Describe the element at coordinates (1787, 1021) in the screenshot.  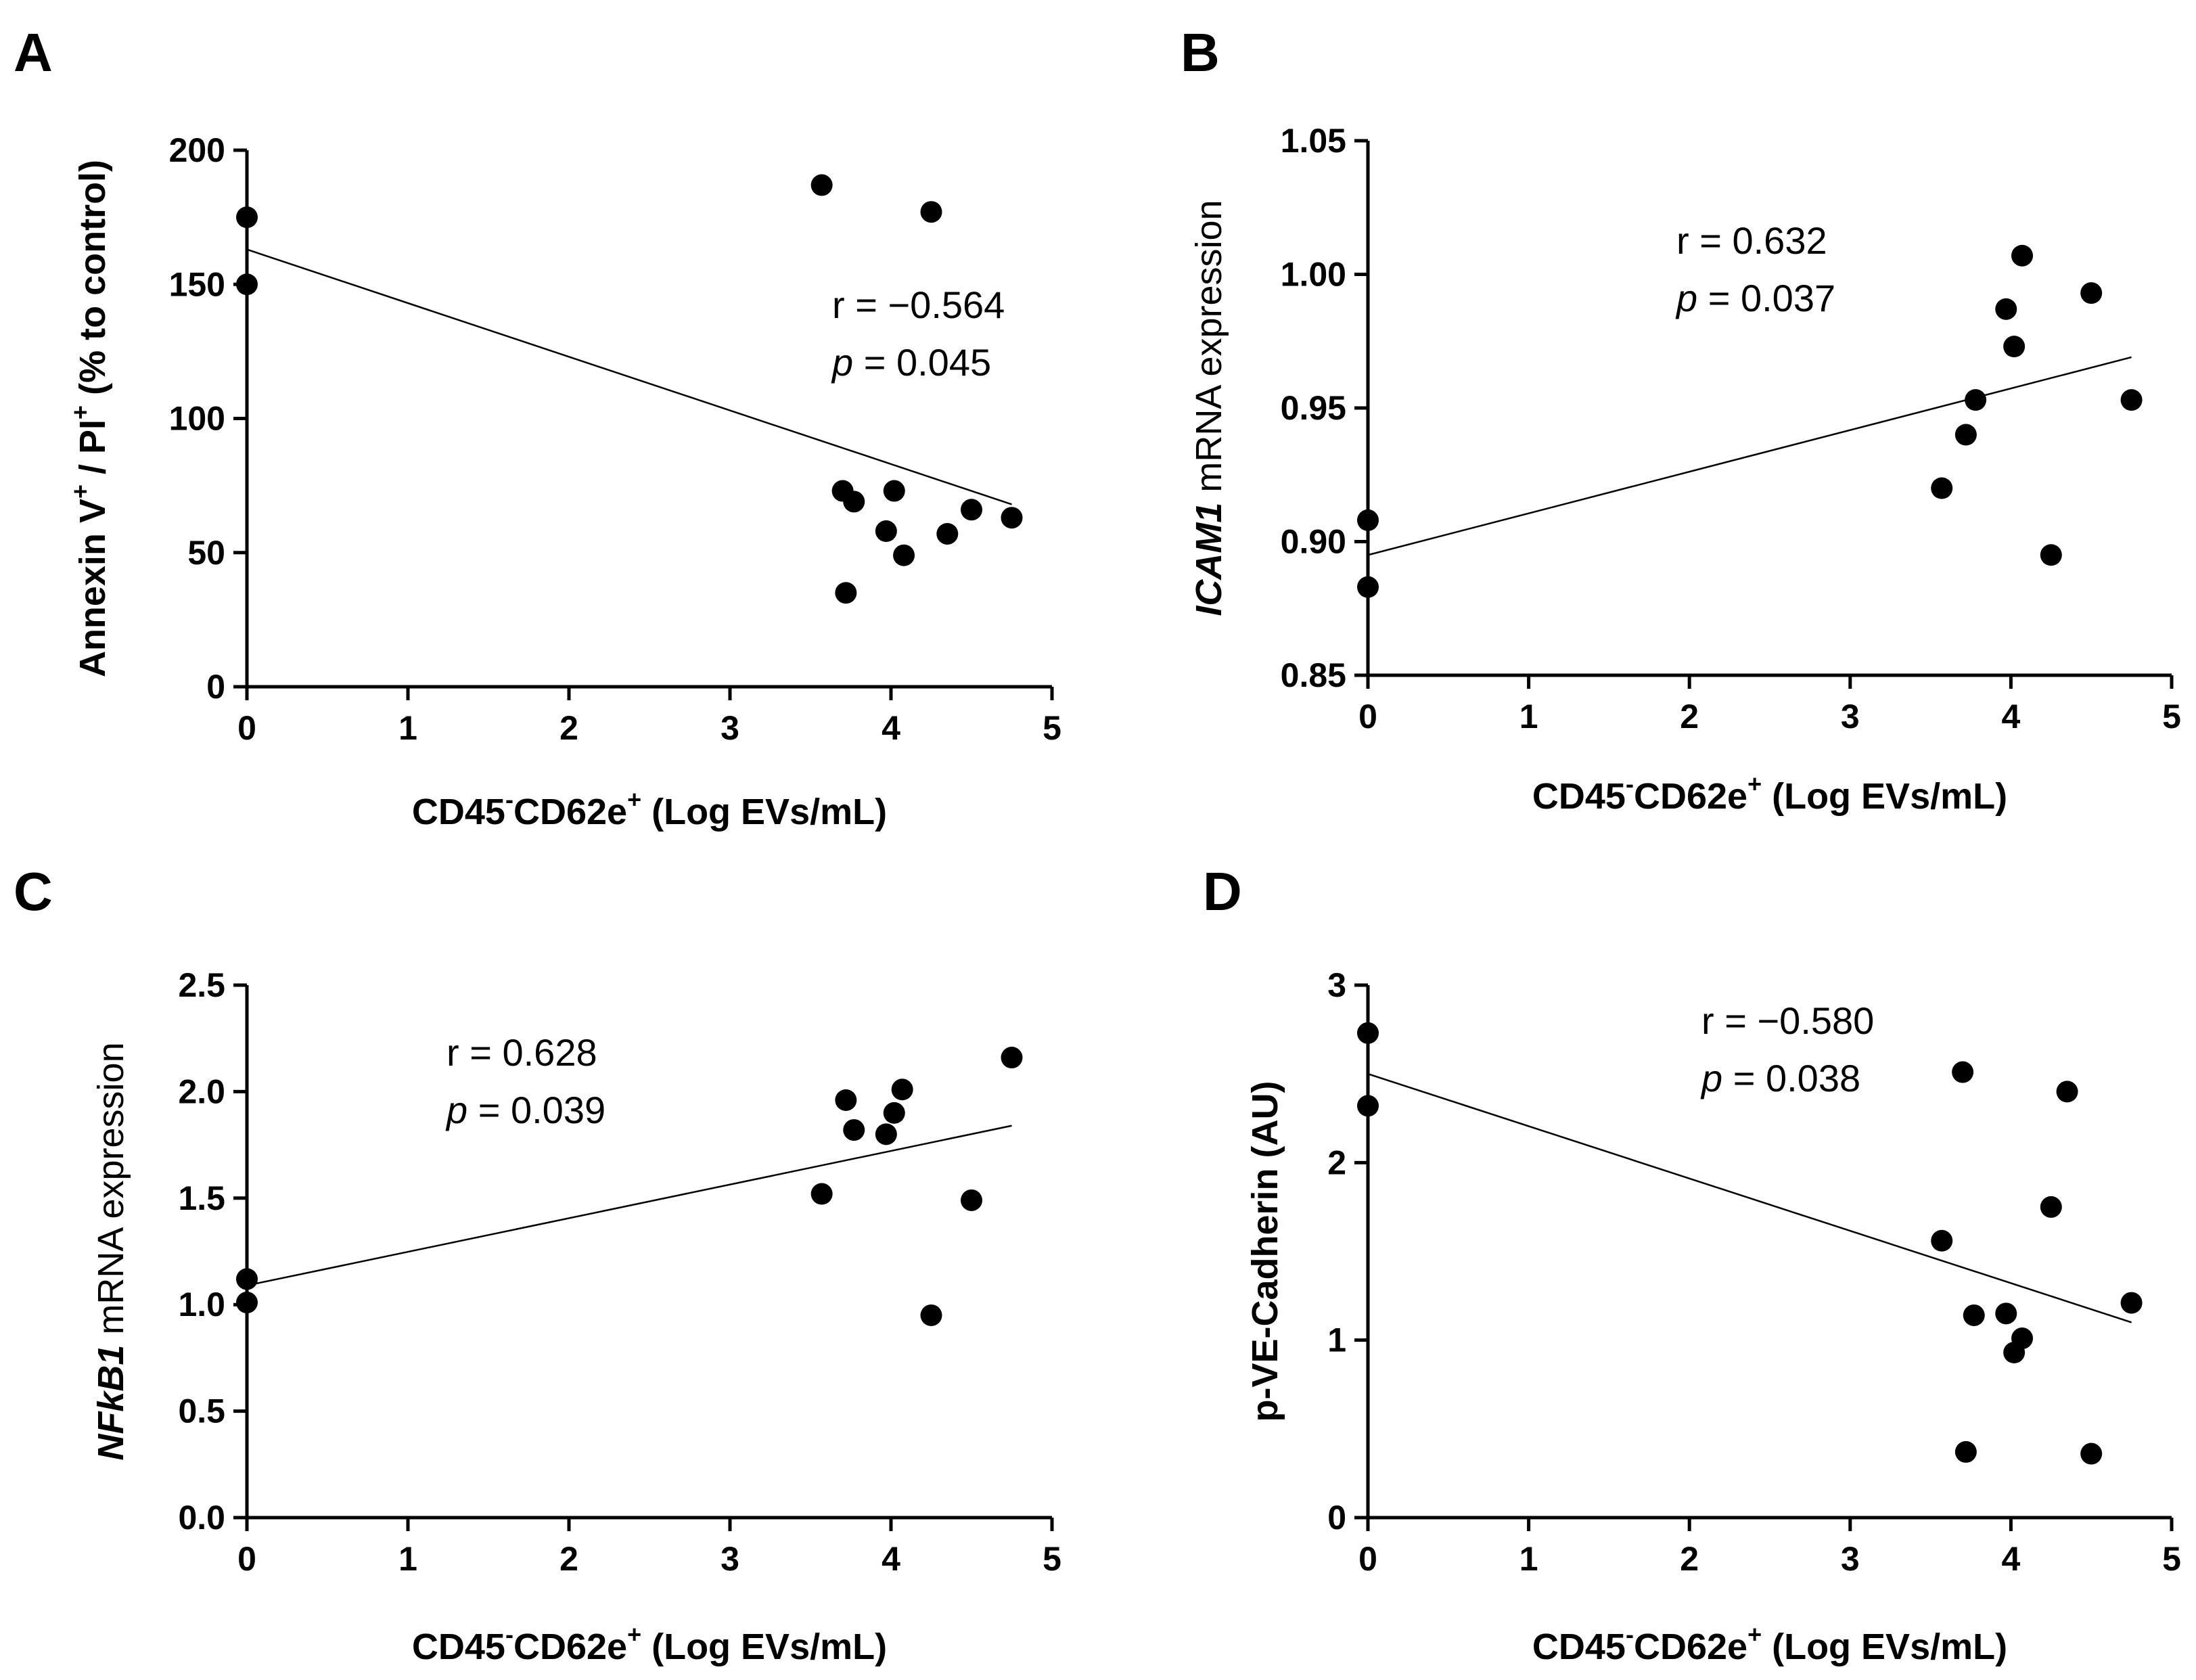
I see `r-value: r = −0.580` at that location.